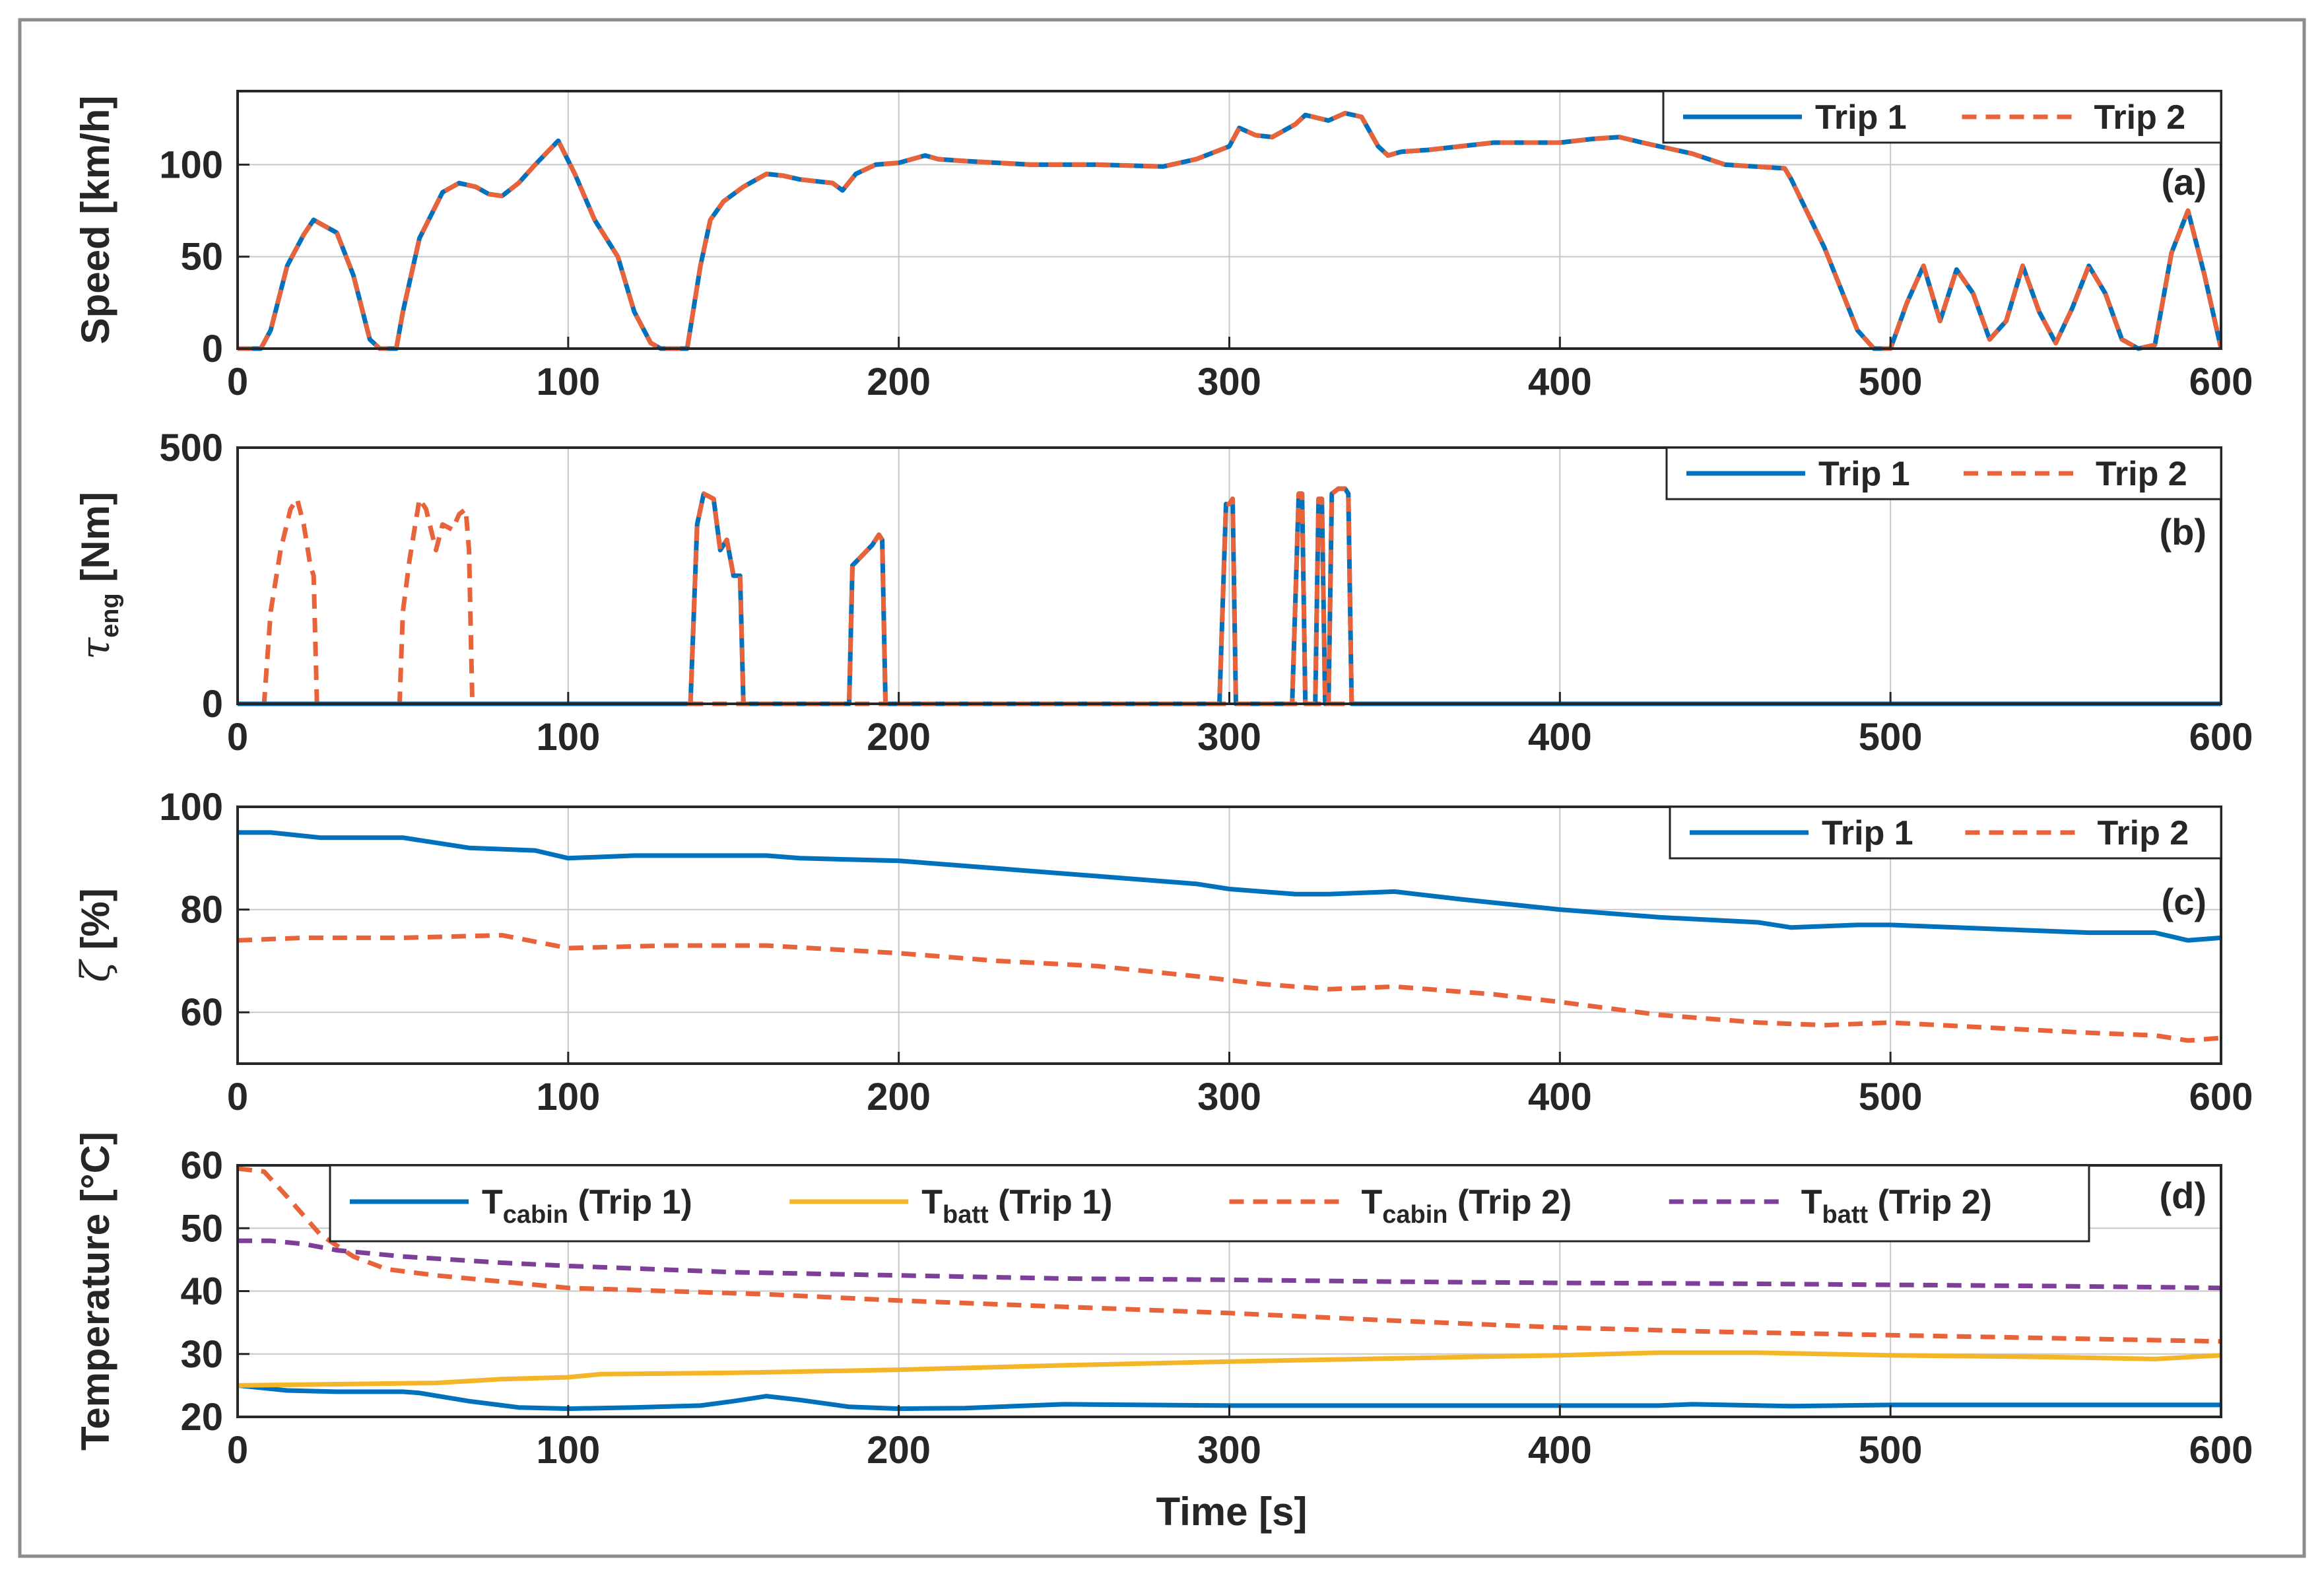 The height and width of the screenshot is (1576, 2324). I want to click on y-axis-label: τeng [Nm], so click(98, 576).